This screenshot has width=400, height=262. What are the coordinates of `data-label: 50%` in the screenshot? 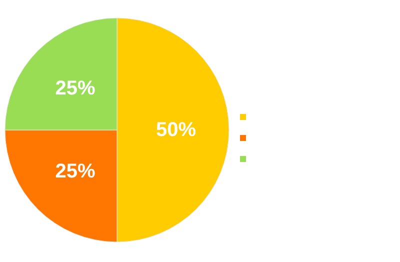 It's located at (176, 130).